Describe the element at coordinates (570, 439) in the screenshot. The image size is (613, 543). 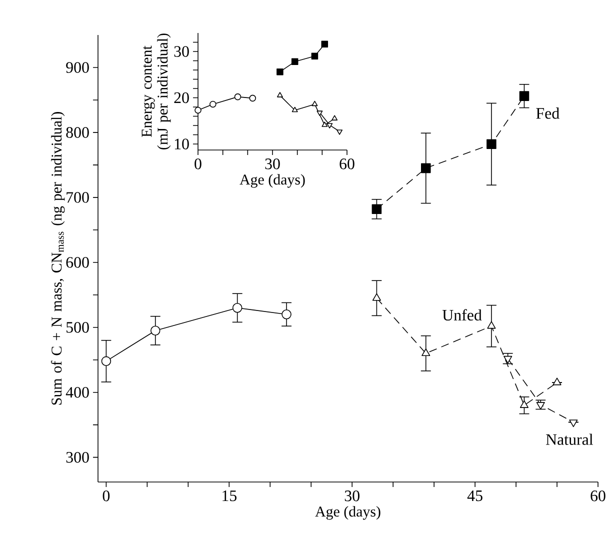
I see `series-label: Natural` at that location.